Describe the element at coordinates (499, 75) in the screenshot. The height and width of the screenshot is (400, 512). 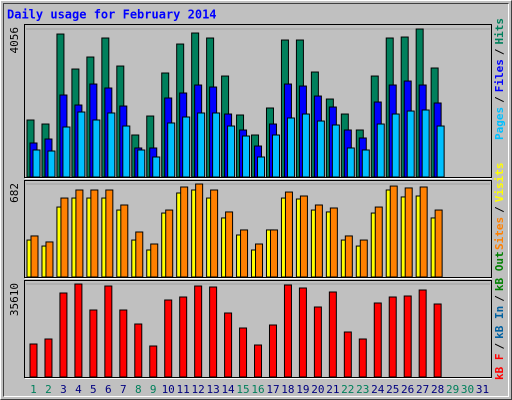
I see `legend-entry: Files` at that location.